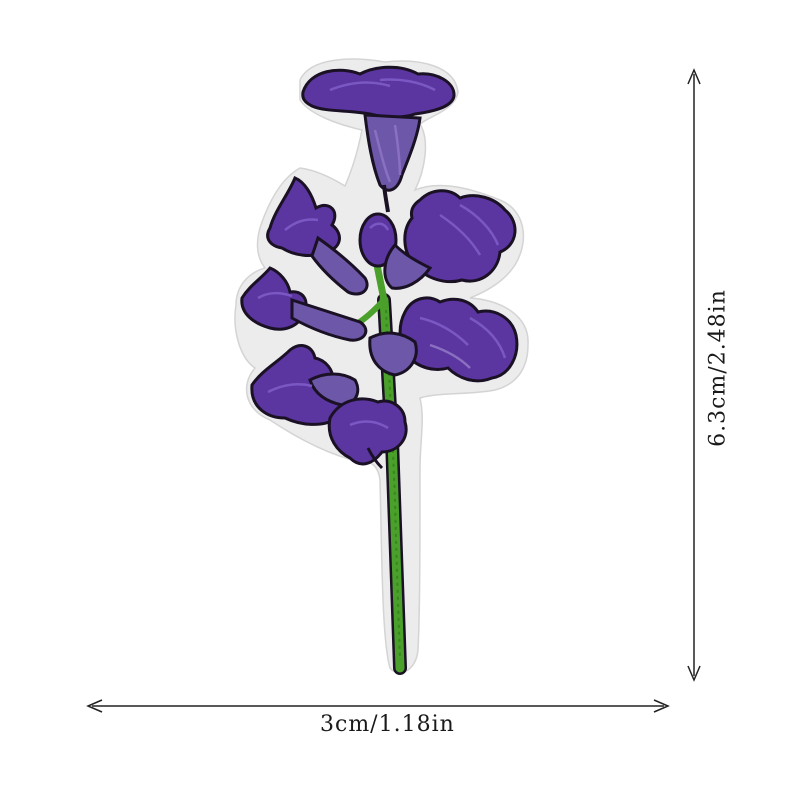  What do you see at coordinates (304, 304) in the screenshot?
I see `flower-middle-left` at bounding box center [304, 304].